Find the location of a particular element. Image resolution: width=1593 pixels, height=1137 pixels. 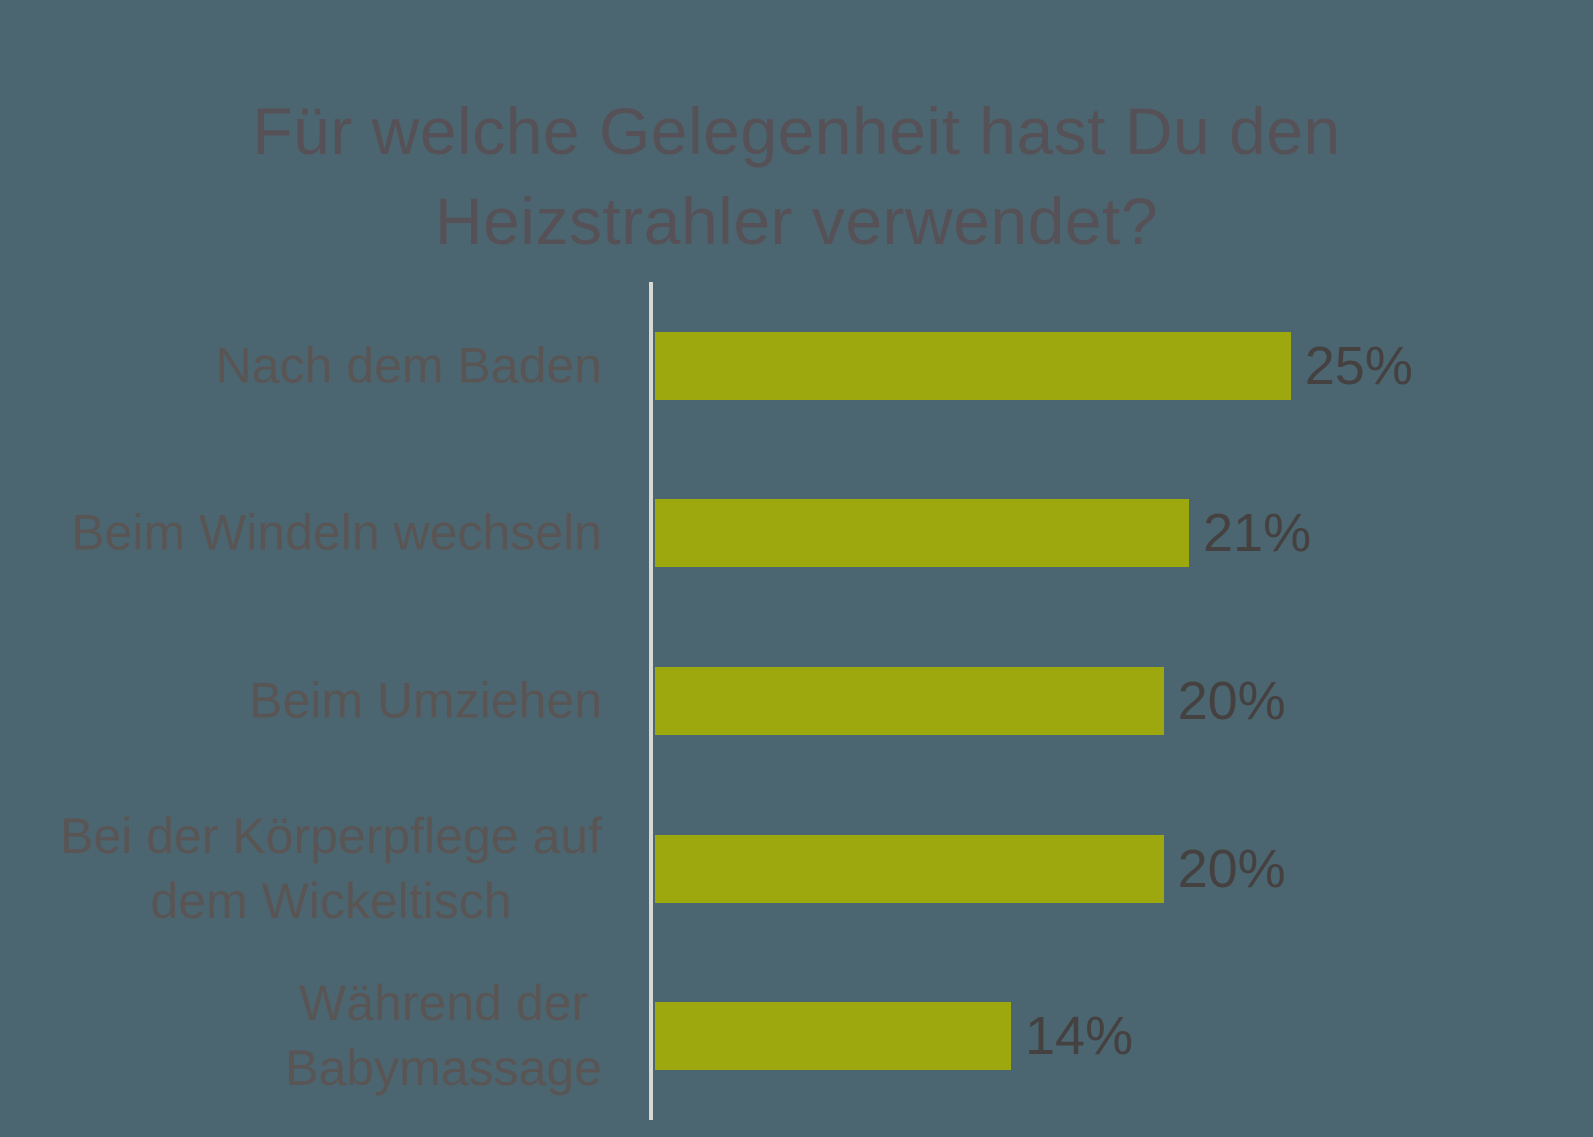

value-label: 14% is located at coordinates (1079, 1036).